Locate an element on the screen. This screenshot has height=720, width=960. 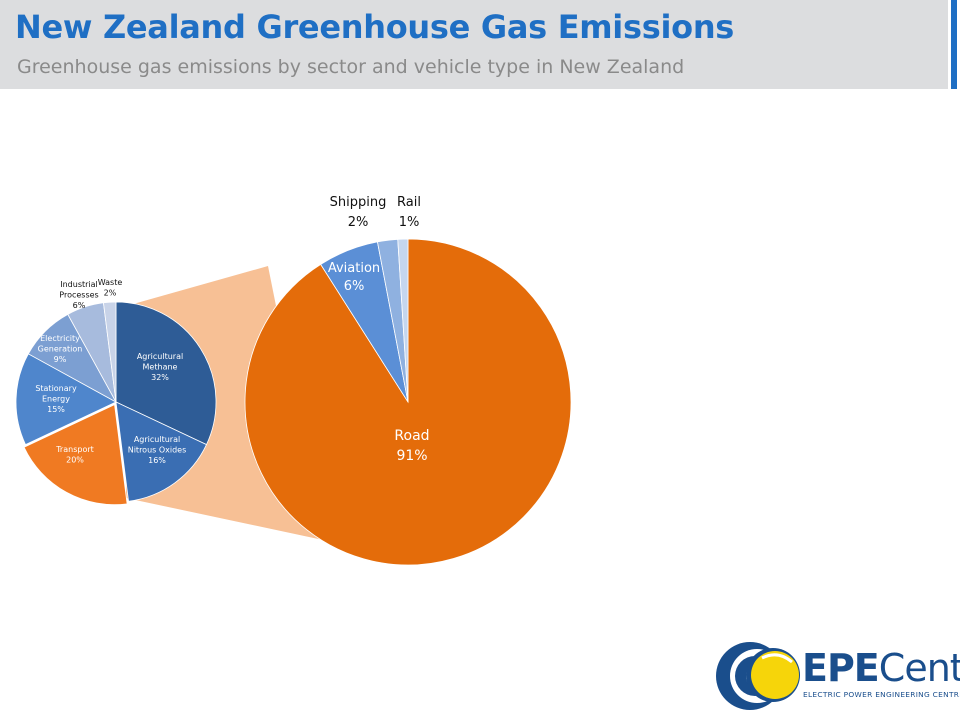
pie-label-agricultural-methane: Agricultural Methane 32% is located at coordinates (160, 367).